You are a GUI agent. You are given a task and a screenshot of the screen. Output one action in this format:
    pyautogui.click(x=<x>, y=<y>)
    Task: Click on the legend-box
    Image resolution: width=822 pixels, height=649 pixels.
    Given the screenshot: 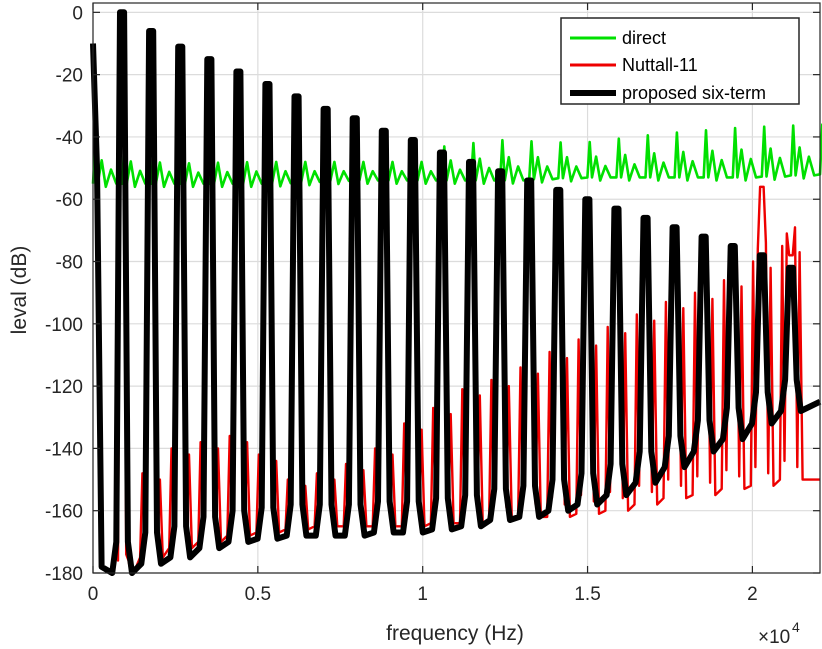 What is the action you would take?
    pyautogui.click(x=680, y=61)
    